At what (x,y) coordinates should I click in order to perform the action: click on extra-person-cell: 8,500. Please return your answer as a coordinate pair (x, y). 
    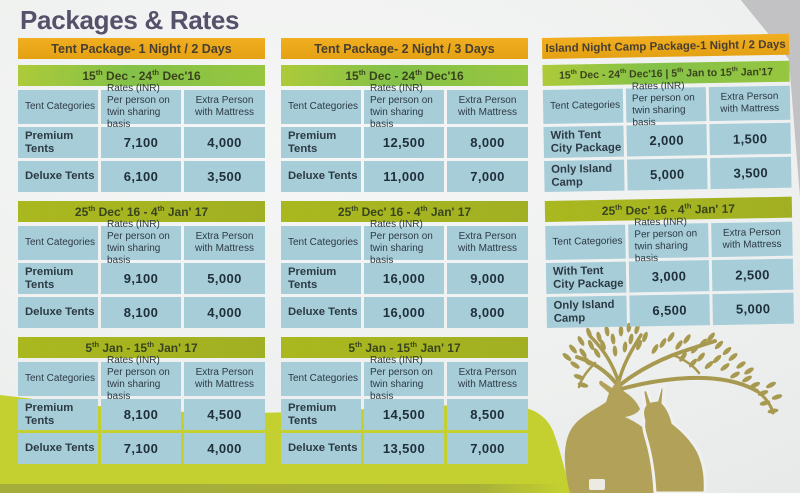
    Looking at the image, I should click on (487, 414).